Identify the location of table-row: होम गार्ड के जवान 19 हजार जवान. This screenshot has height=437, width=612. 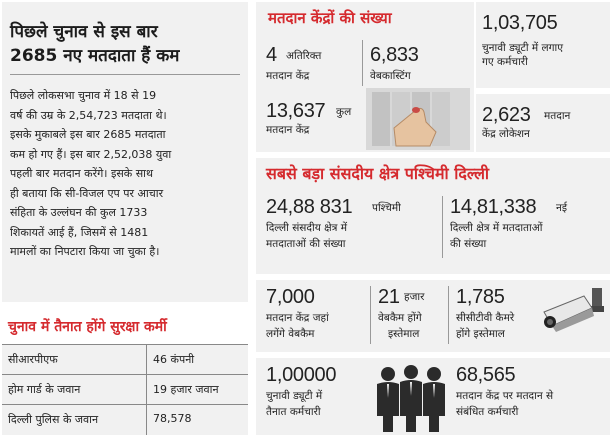
(125, 390).